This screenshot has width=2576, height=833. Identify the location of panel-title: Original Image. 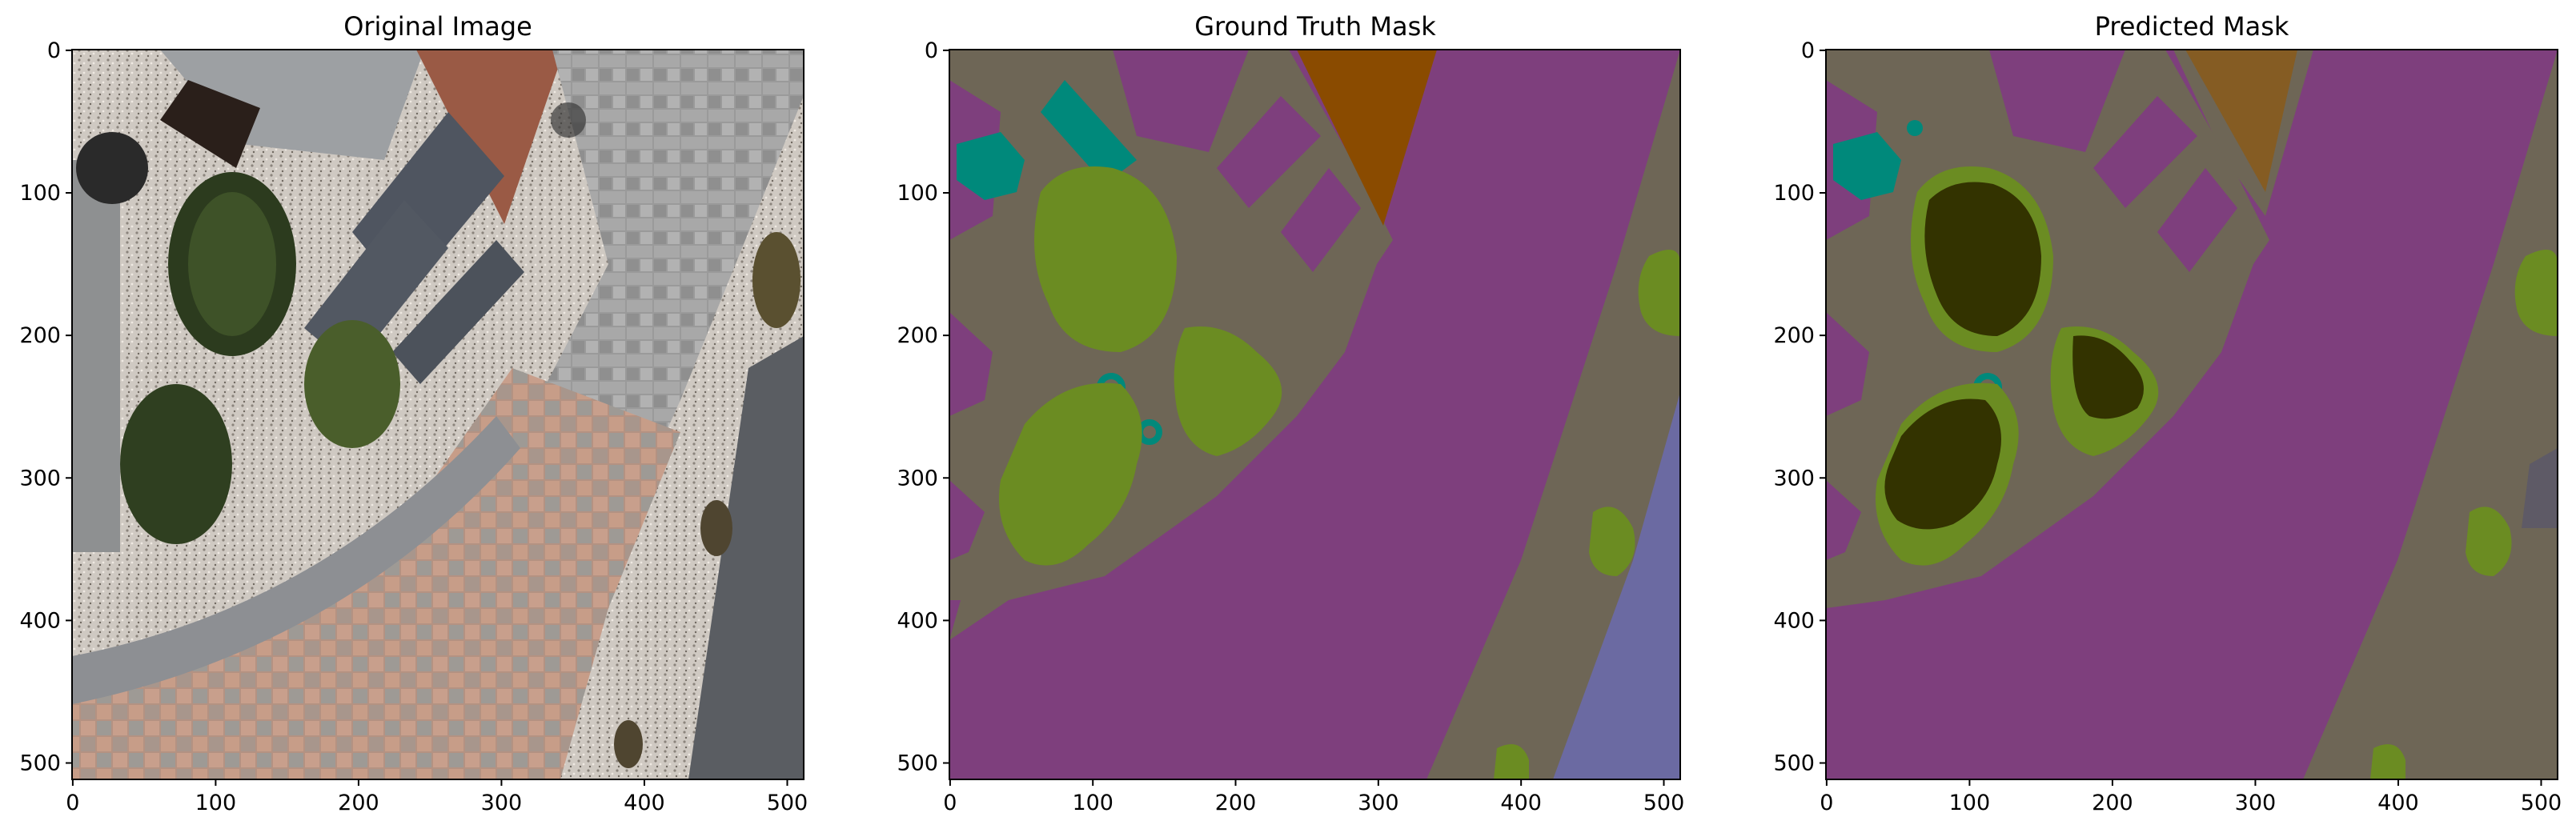
(437, 26).